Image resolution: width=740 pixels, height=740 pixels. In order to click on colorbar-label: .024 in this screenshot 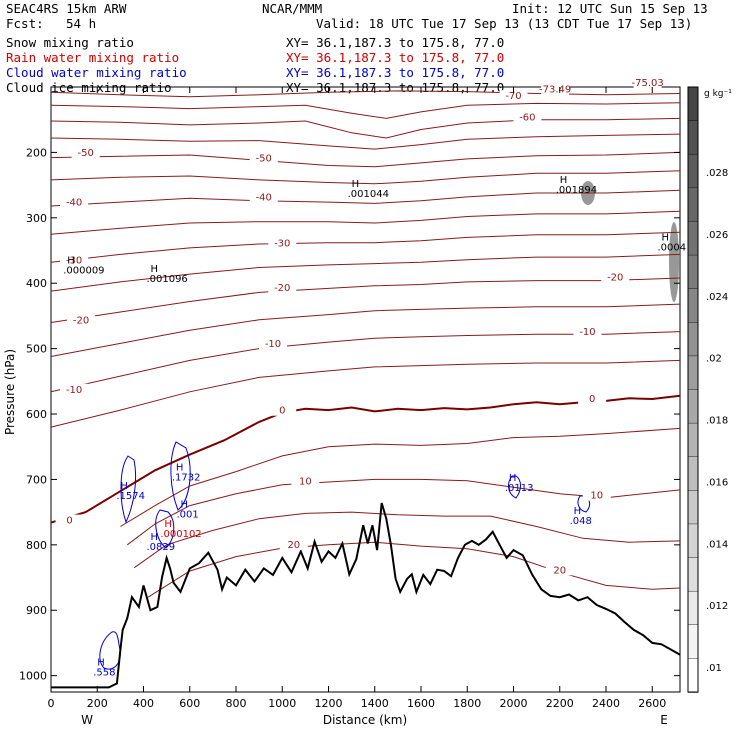, I will do `click(717, 297)`.